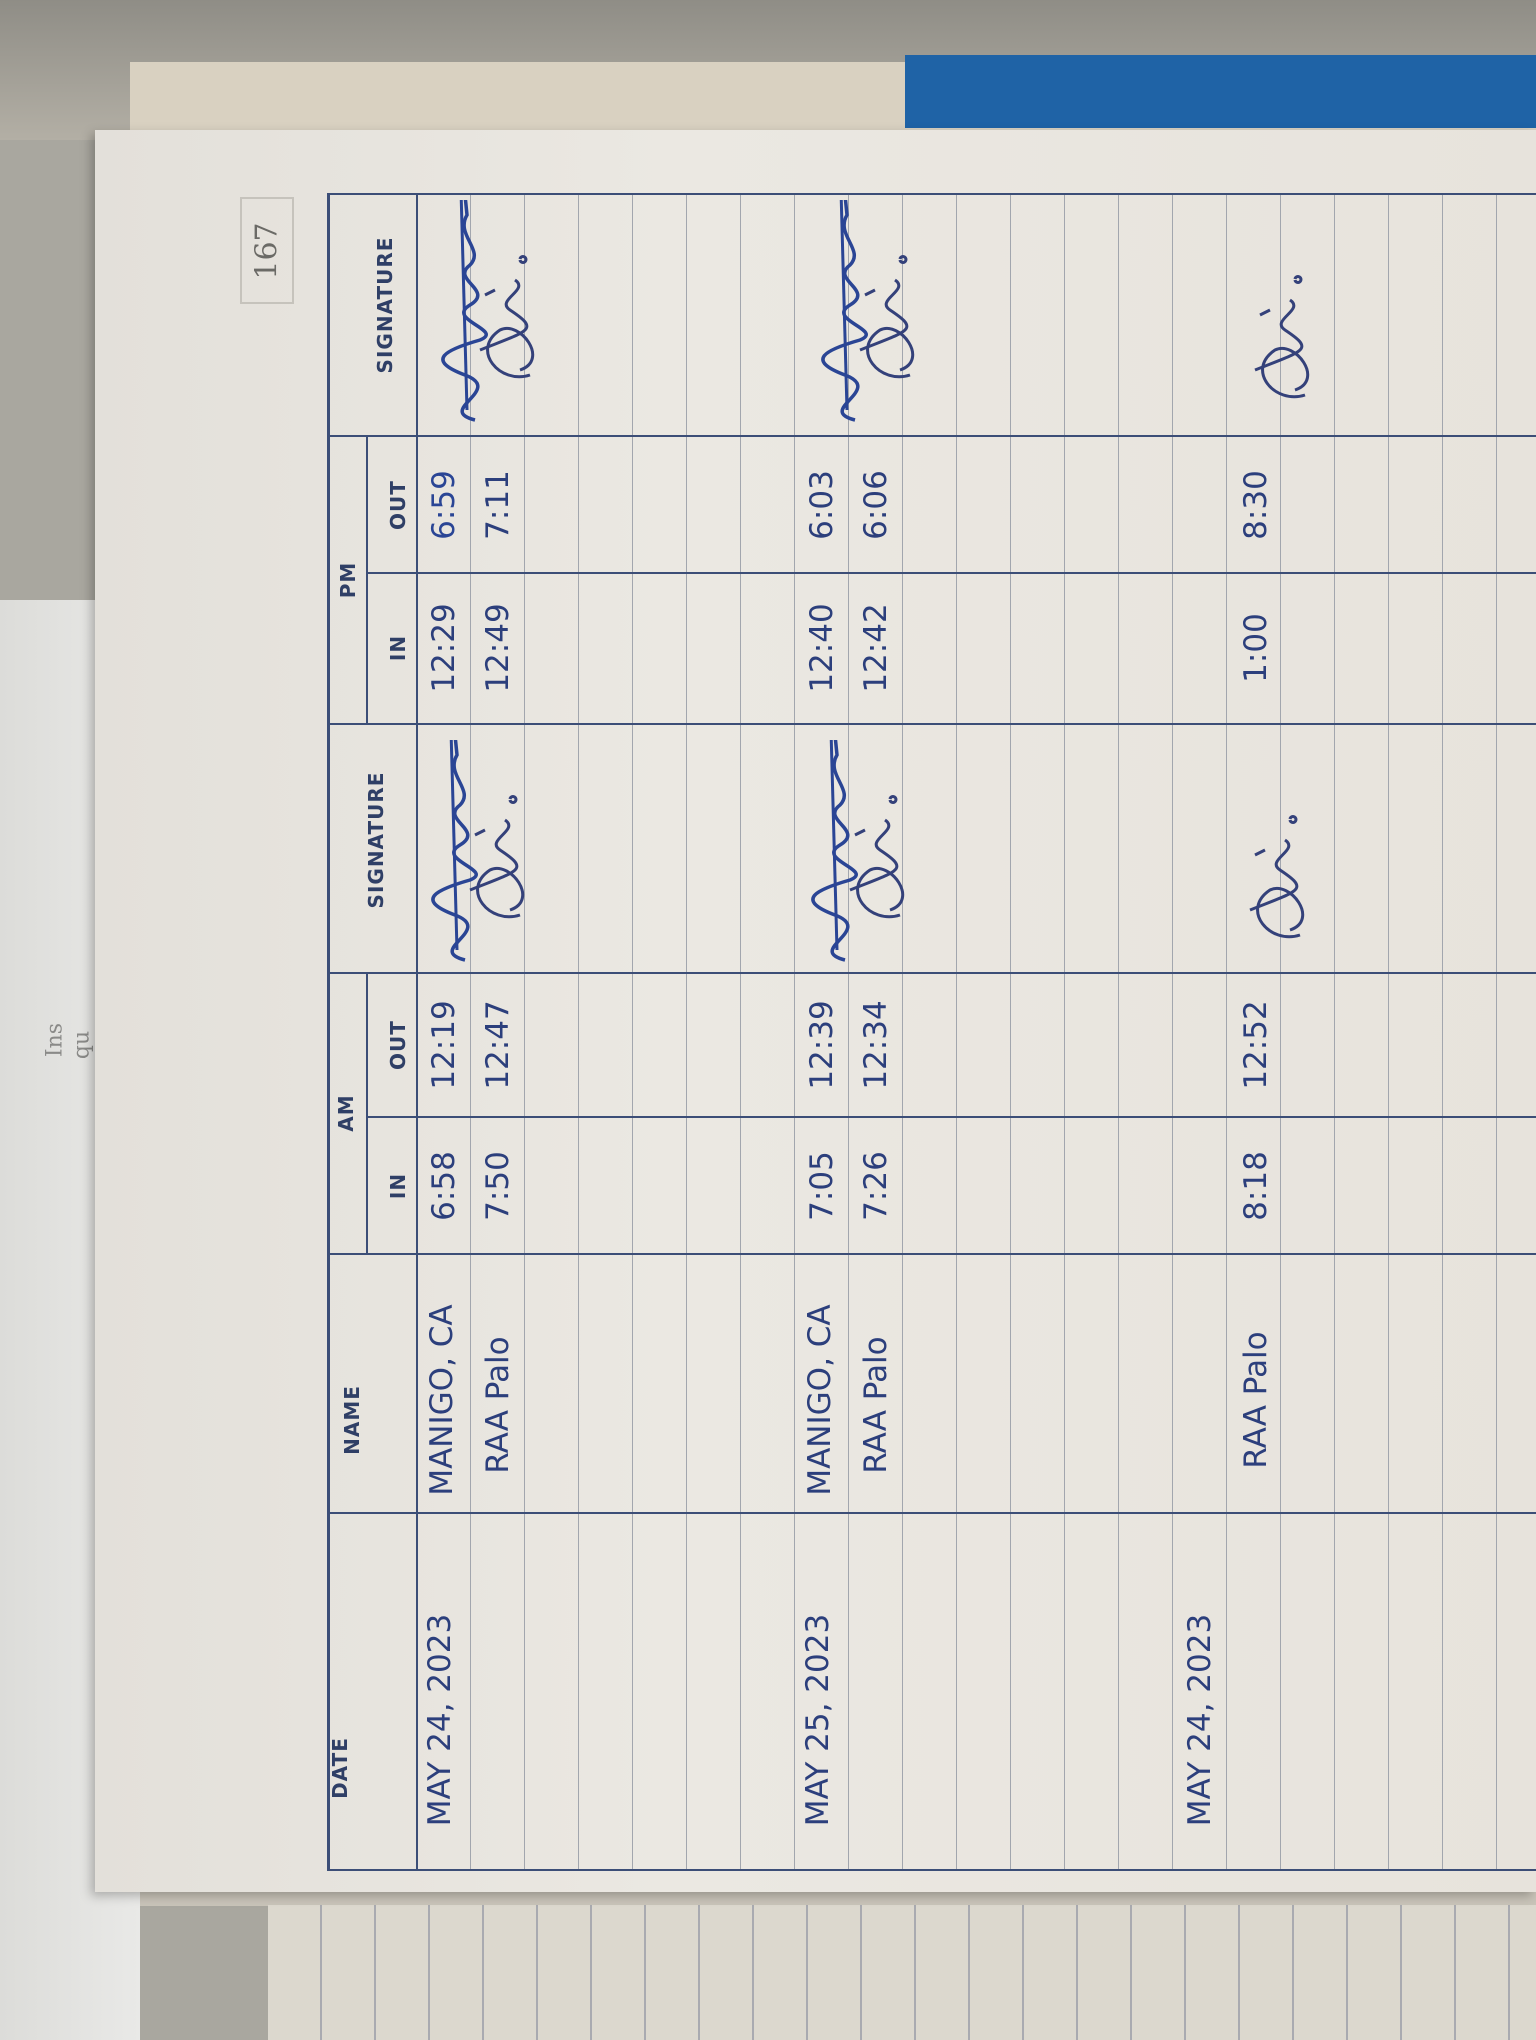 The image size is (1536, 2040). Describe the element at coordinates (444, 1186) in the screenshot. I see `row-am-in: 6:58` at that location.